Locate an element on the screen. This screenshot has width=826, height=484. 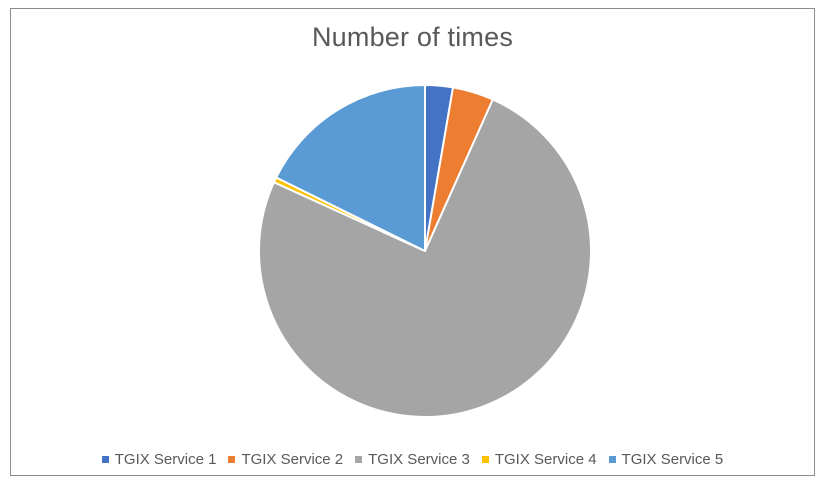
legend-item-5: TGIX Service 5 is located at coordinates (666, 459).